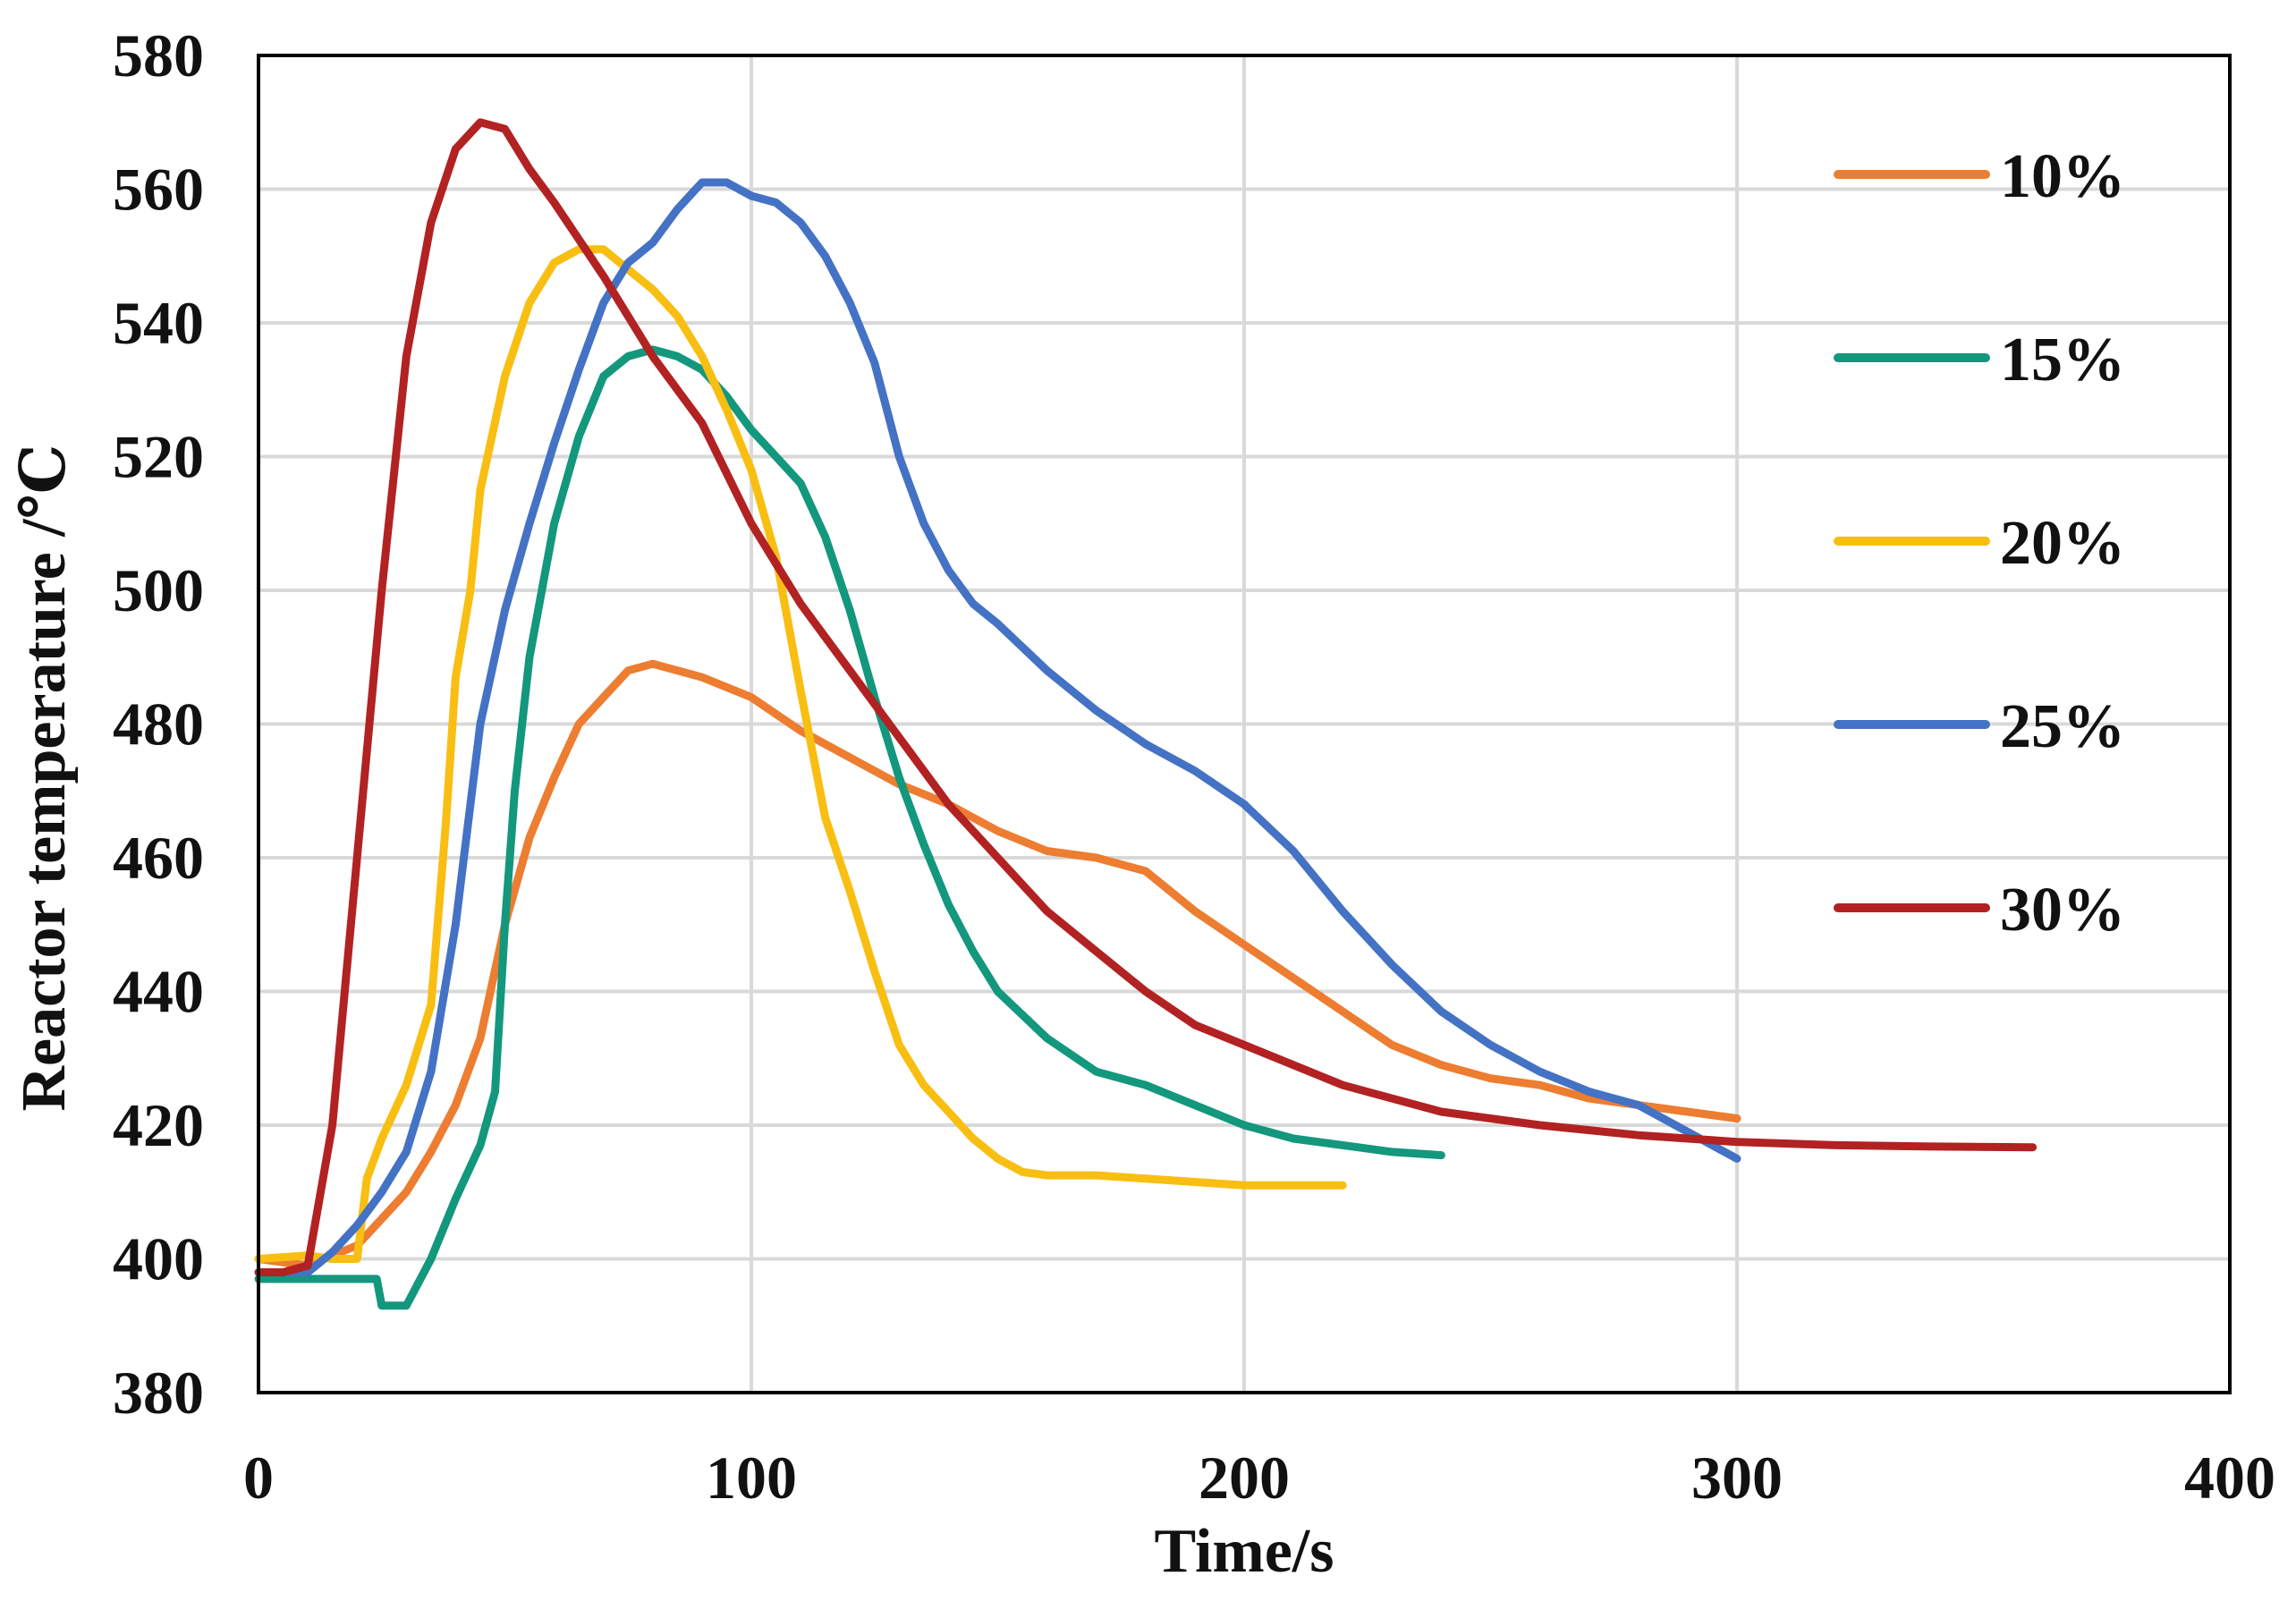 The image size is (2296, 1601). What do you see at coordinates (1980, 910) in the screenshot?
I see `legend-item: 30%` at bounding box center [1980, 910].